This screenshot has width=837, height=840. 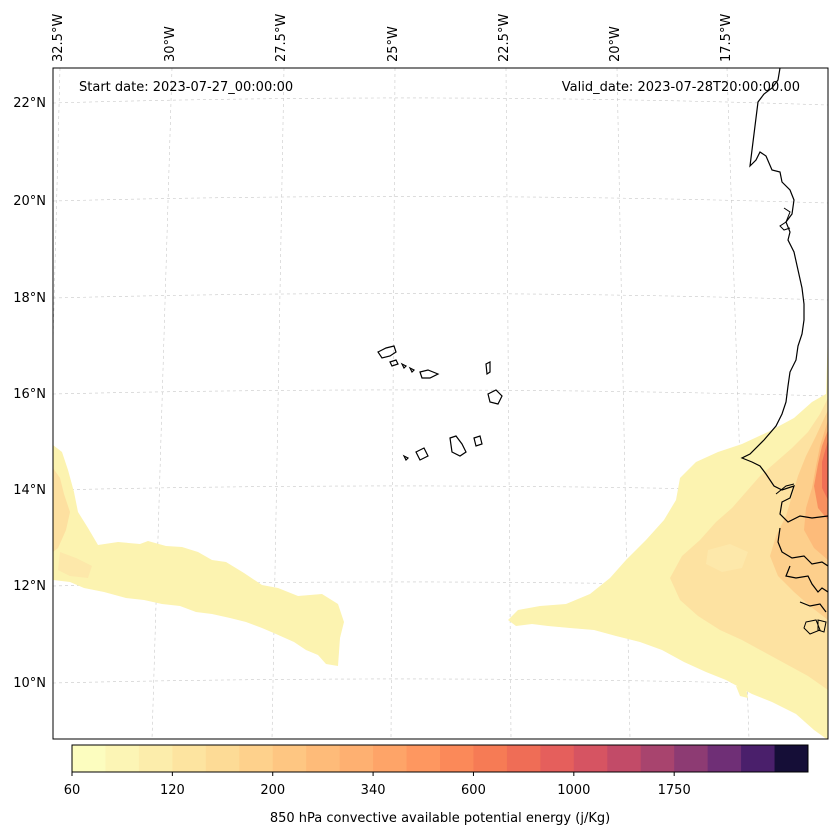 I want to click on latitude-labels: 22°N 20°N 18°N 16°N 14°N 12°N 10°N, so click(x=29, y=393).